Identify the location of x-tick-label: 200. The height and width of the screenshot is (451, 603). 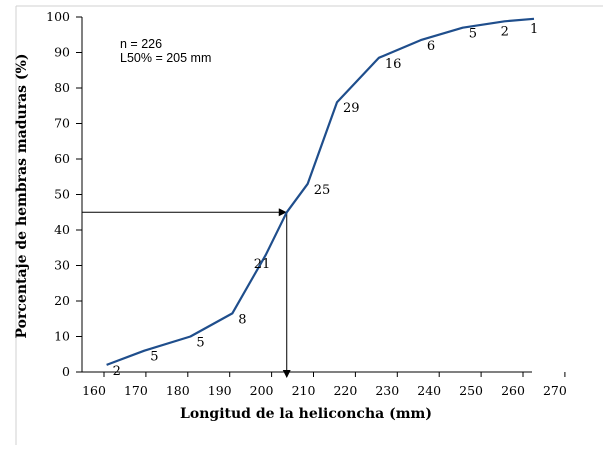
(262, 390).